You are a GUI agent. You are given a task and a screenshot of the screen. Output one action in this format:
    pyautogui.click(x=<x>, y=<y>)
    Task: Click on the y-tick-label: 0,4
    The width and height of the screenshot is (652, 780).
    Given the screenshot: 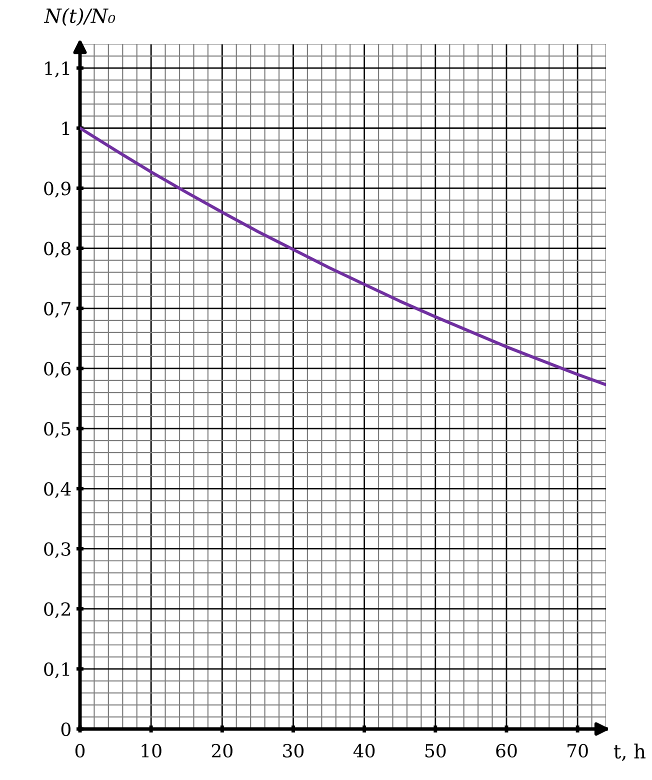 What is the action you would take?
    pyautogui.click(x=57, y=490)
    